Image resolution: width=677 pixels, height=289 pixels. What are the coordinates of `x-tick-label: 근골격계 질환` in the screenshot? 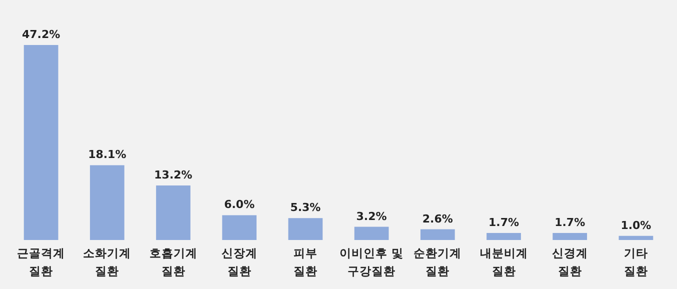 It's located at (41, 262).